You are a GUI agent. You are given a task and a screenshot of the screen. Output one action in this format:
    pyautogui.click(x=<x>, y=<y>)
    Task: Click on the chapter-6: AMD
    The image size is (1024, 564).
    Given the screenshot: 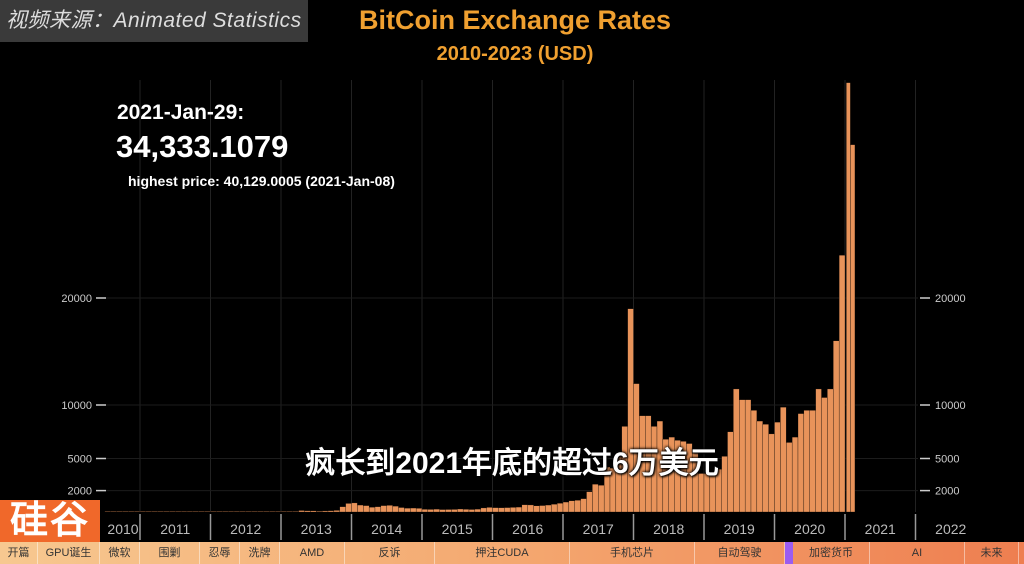 What is the action you would take?
    pyautogui.click(x=312, y=553)
    